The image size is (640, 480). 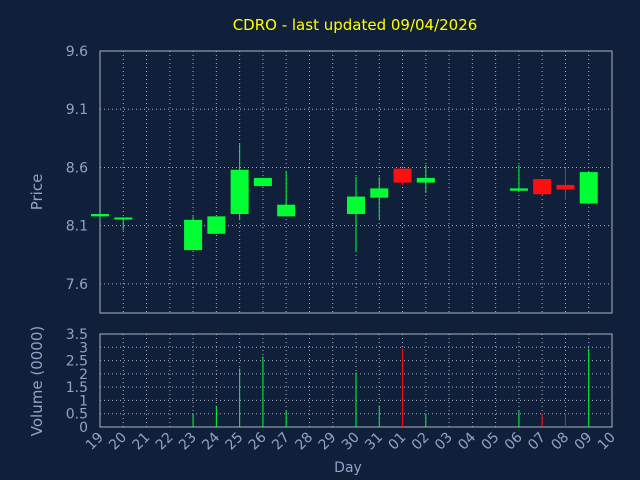 What do you see at coordinates (165, 442) in the screenshot?
I see `x-tick-label: 22` at bounding box center [165, 442].